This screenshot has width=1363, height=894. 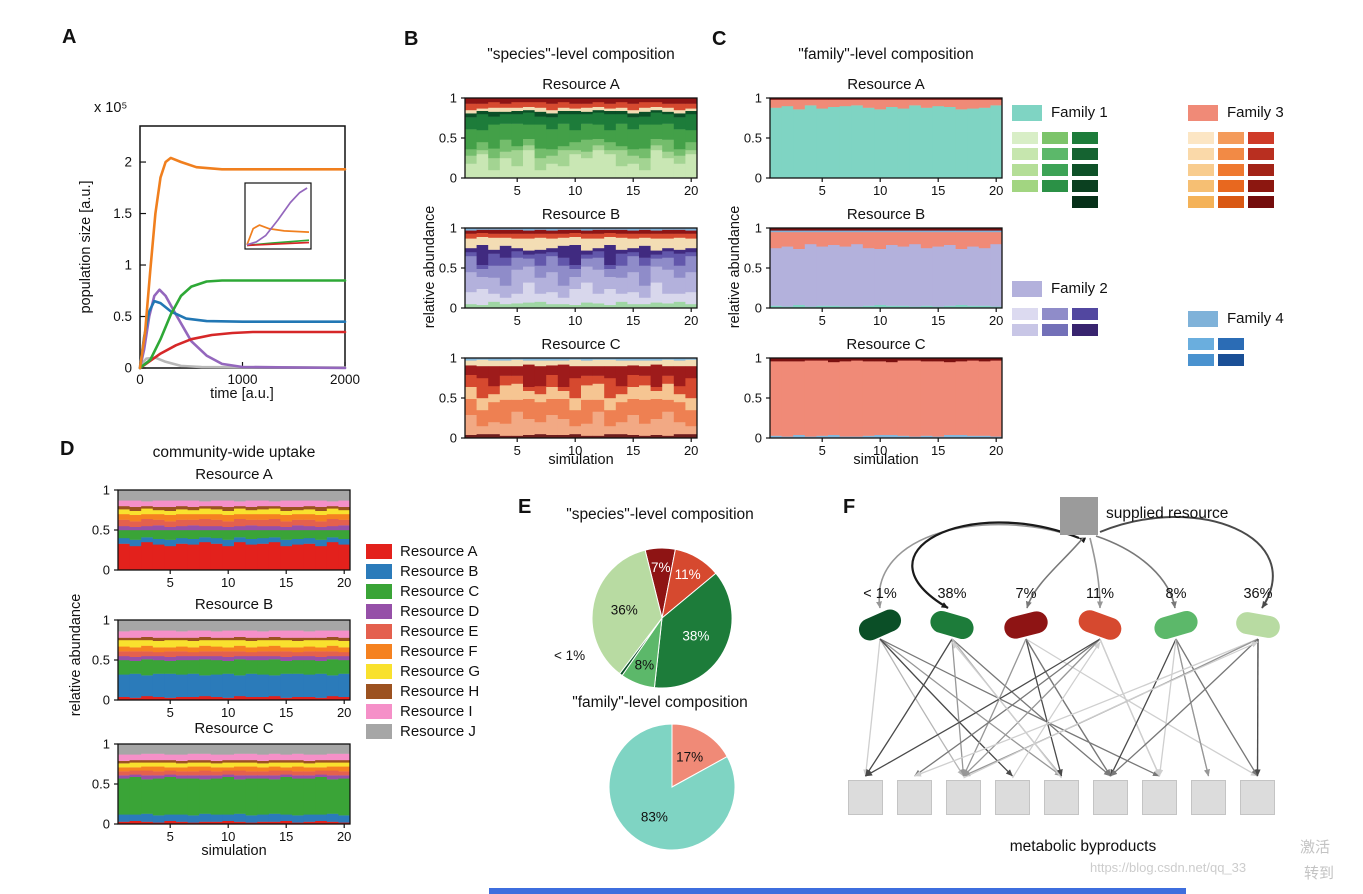 I want to click on resource-label: Resource J, so click(x=438, y=731).